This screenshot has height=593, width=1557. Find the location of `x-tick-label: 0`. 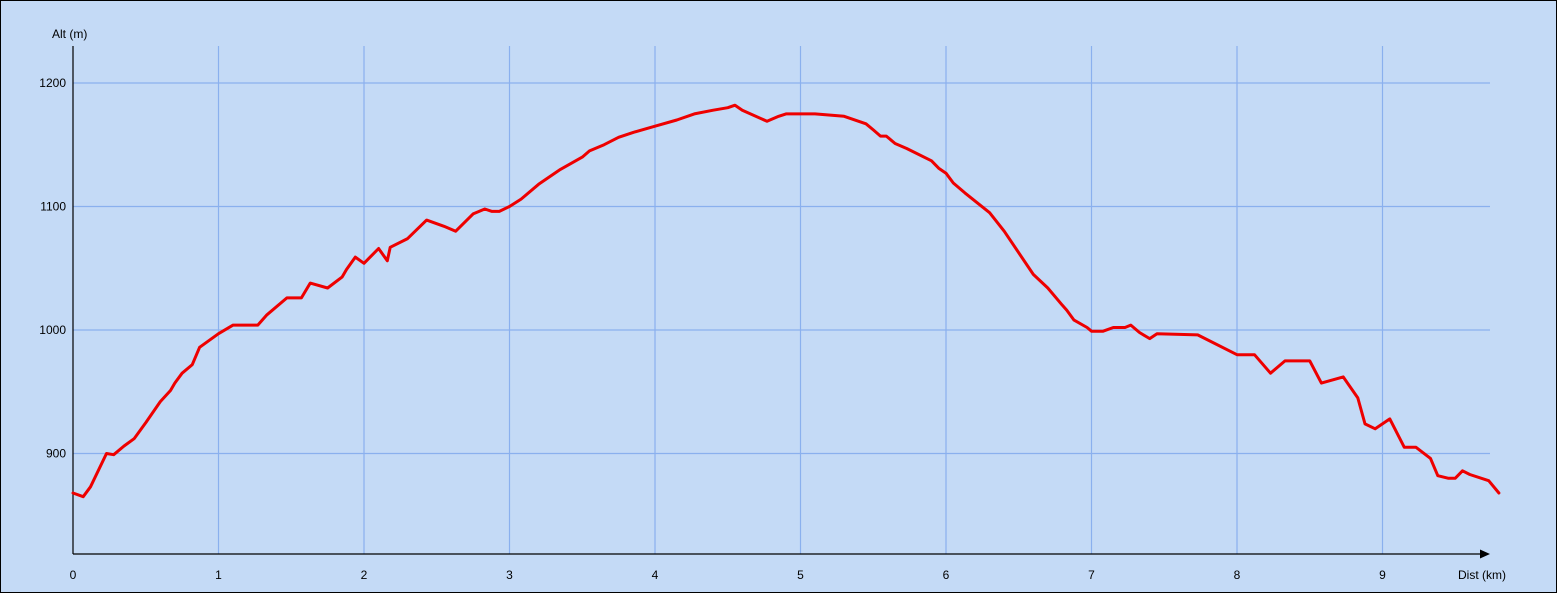

x-tick-label: 0 is located at coordinates (73, 575).